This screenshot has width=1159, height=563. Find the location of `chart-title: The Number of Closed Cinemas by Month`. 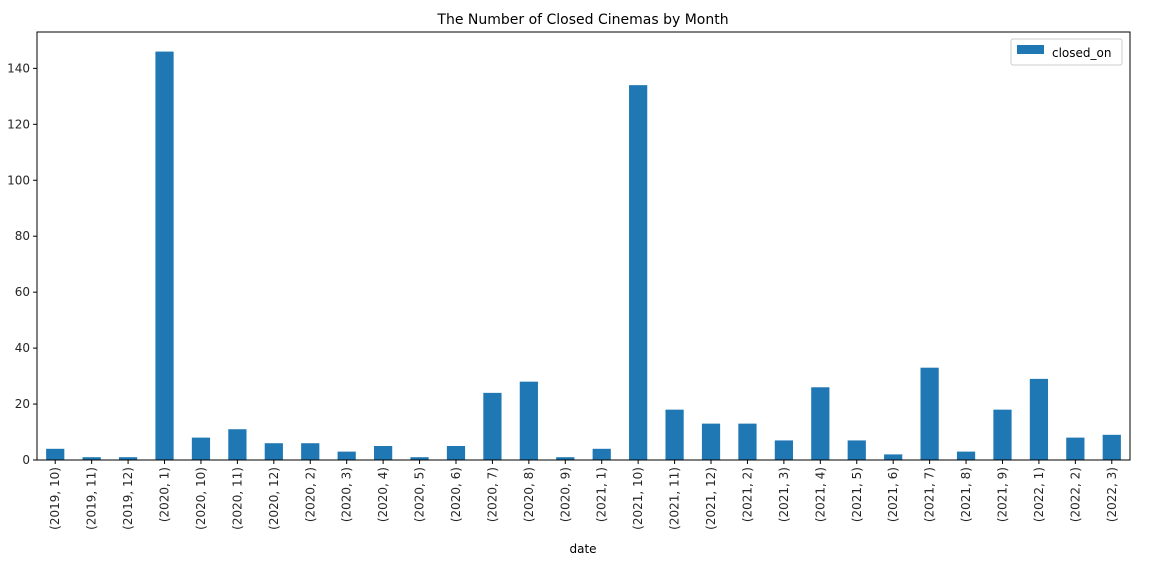

chart-title: The Number of Closed Cinemas by Month is located at coordinates (582, 20).